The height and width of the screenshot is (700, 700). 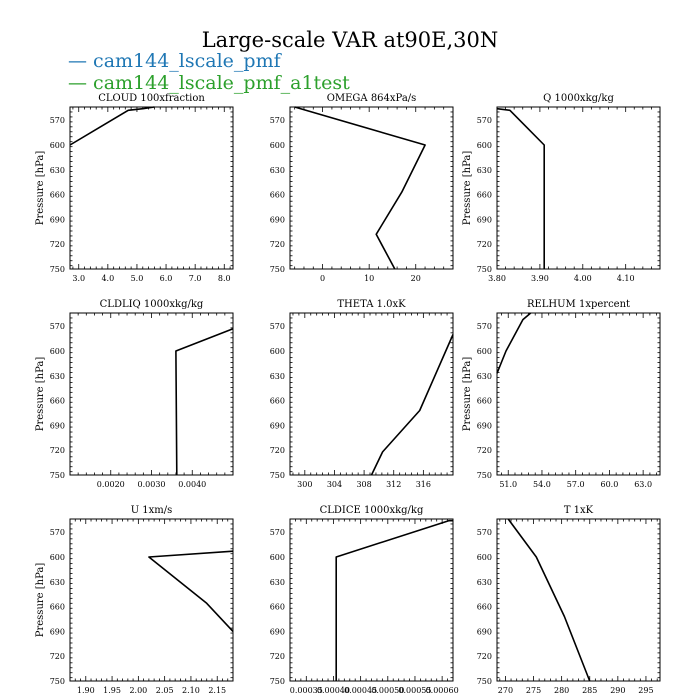 What do you see at coordinates (57, 219) in the screenshot?
I see `panel-0-ytick-label: 690` at bounding box center [57, 219].